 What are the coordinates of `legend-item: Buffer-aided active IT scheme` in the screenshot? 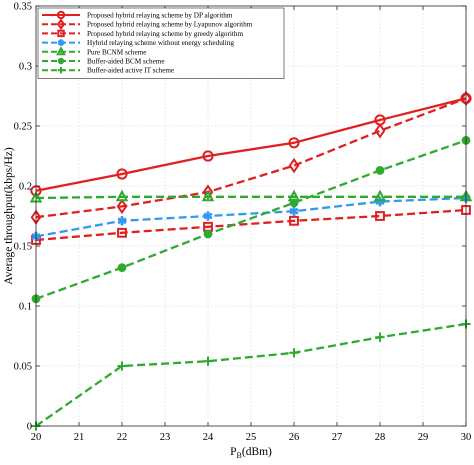 It's located at (108, 71).